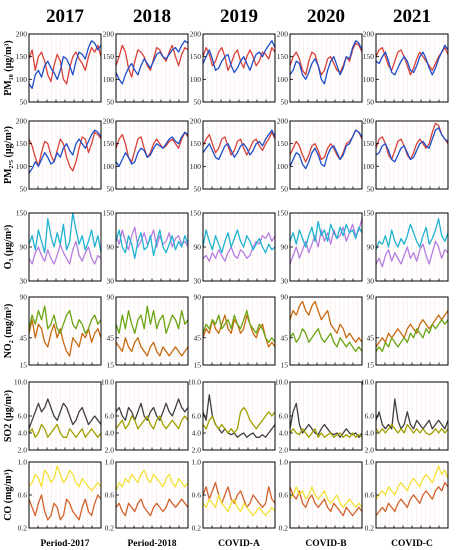  I want to click on panel: 1.0 0.6 0.2, so click(60, 495).